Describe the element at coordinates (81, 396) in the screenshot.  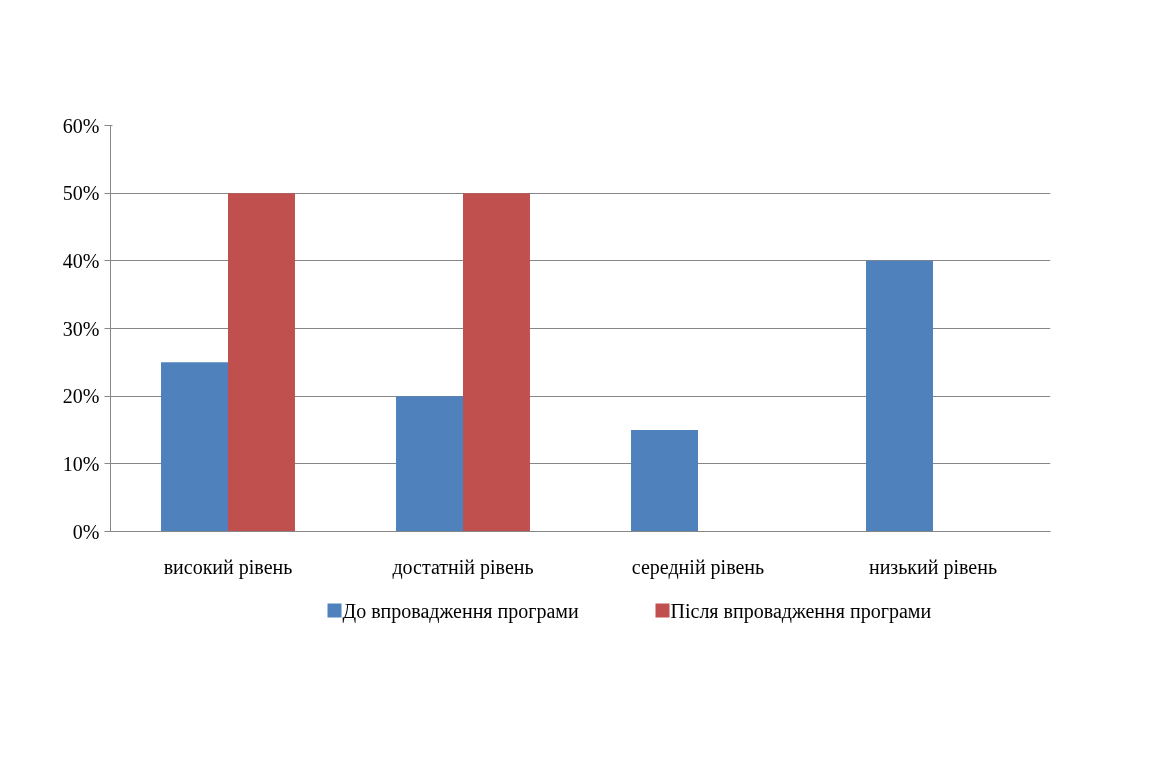
I see `y-tick-label: 20%` at that location.